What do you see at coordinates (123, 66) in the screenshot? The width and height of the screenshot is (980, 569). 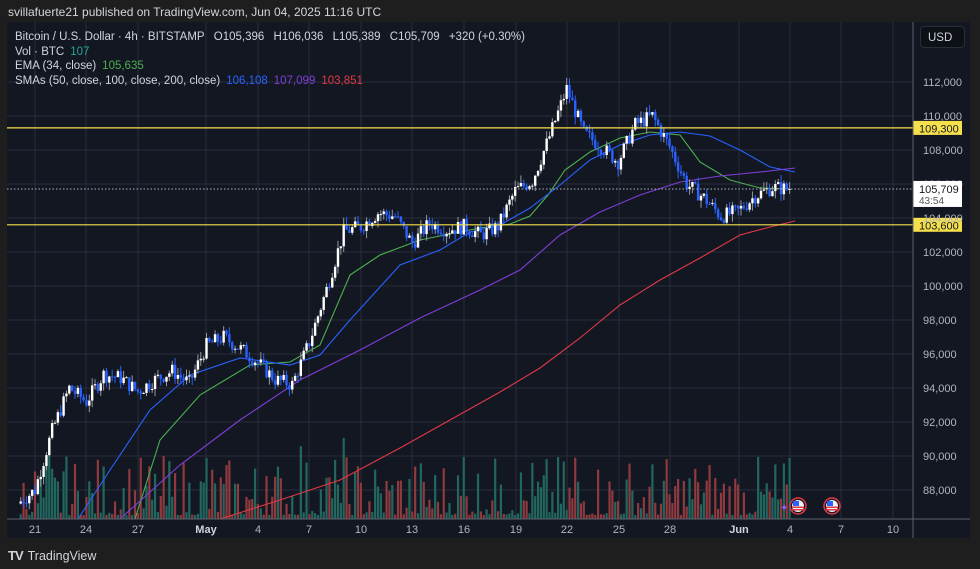 I see `ema-value: 105,635` at bounding box center [123, 66].